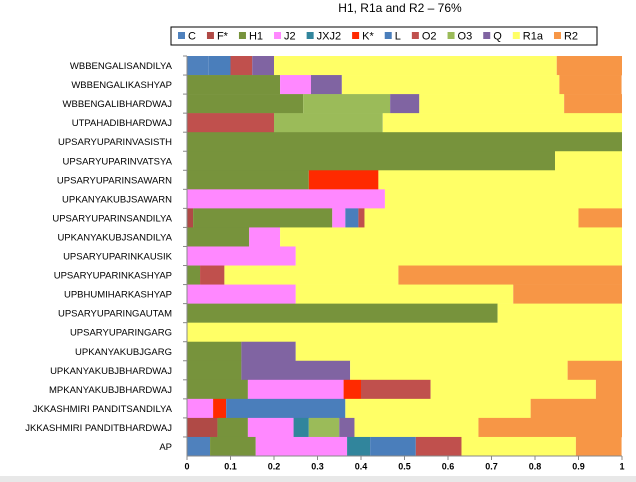  I want to click on legend-label: R2, so click(571, 36).